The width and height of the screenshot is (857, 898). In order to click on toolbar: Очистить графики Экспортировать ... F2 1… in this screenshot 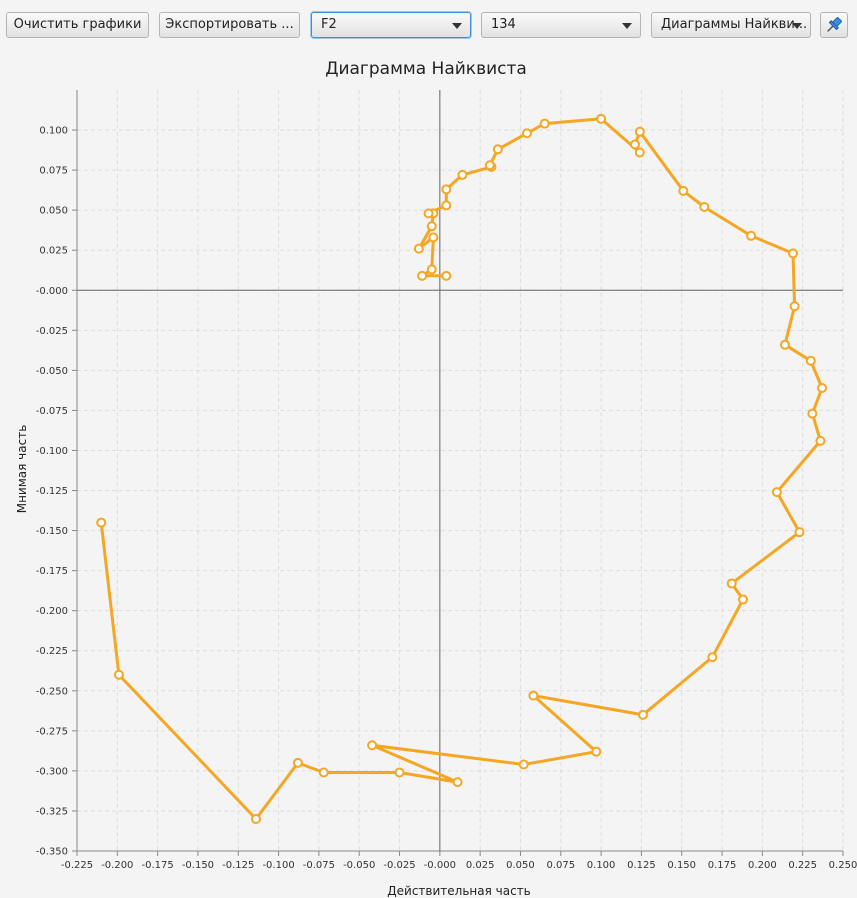, I will do `click(428, 25)`.